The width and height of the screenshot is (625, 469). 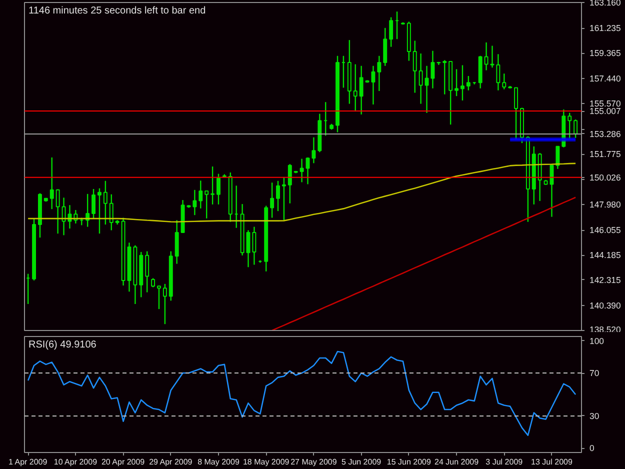 I want to click on x-tick-label: 5 Jun 2009, so click(x=362, y=462).